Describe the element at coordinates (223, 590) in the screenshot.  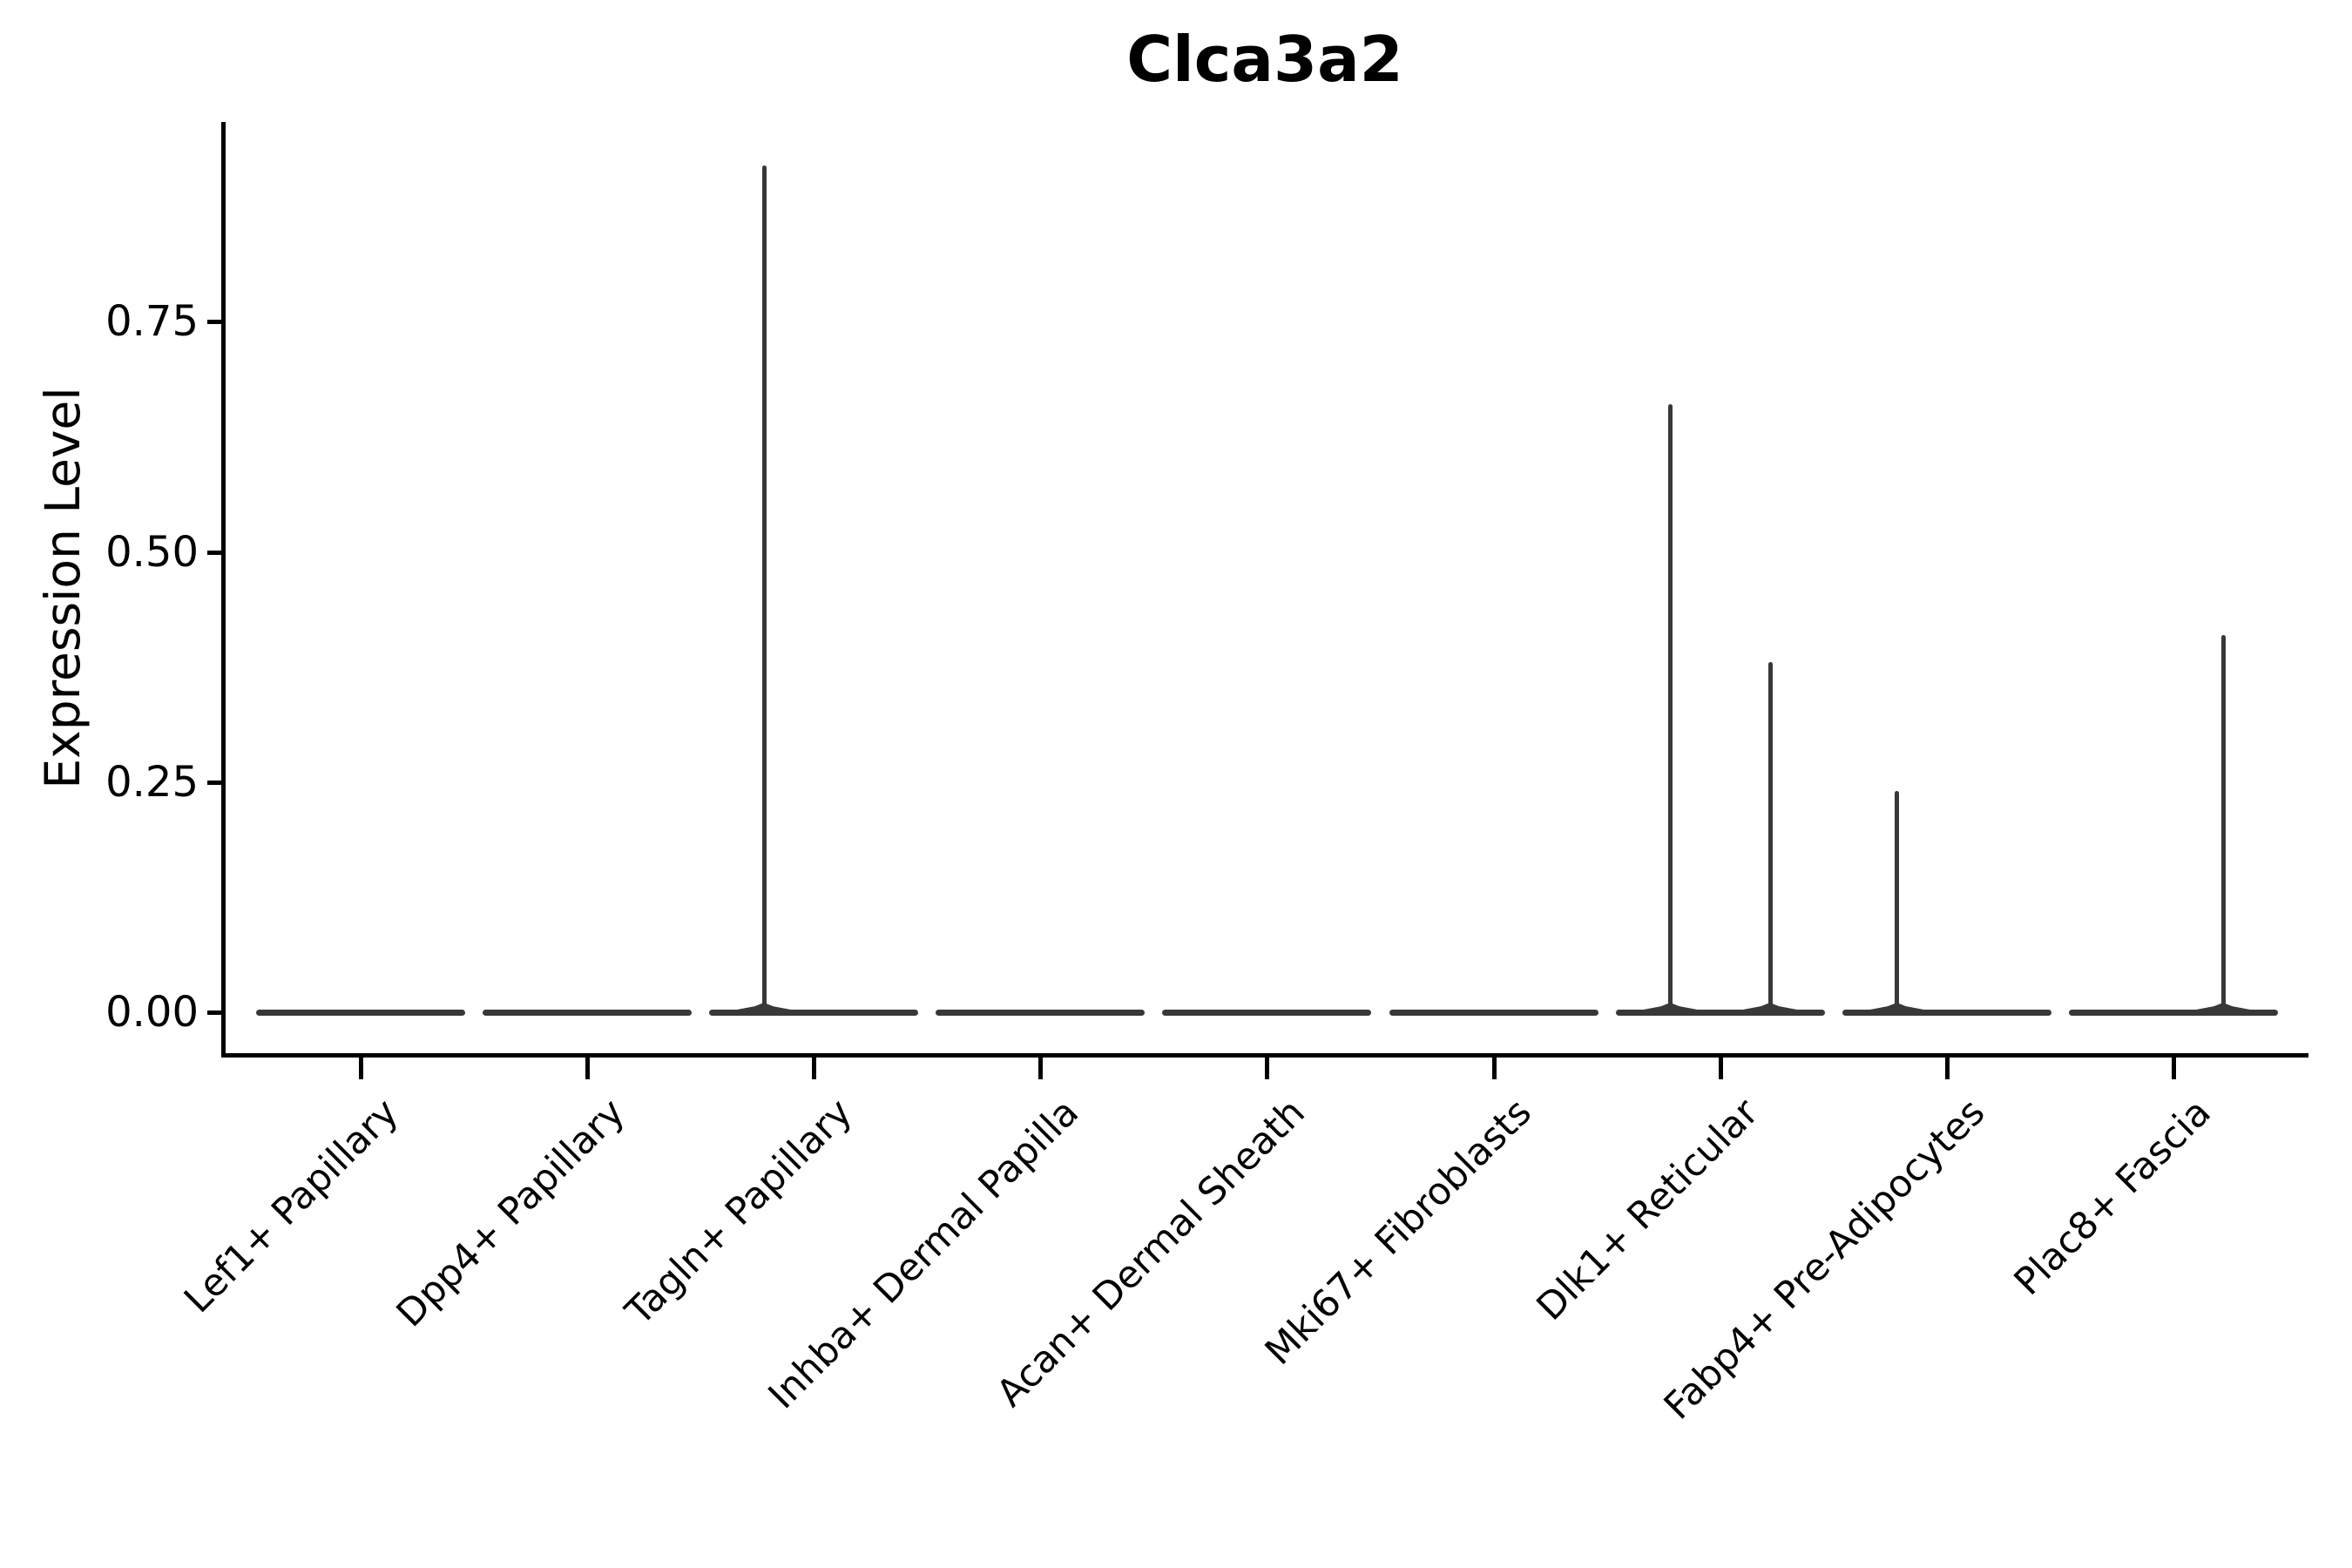
I see `y-axis-spine` at that location.